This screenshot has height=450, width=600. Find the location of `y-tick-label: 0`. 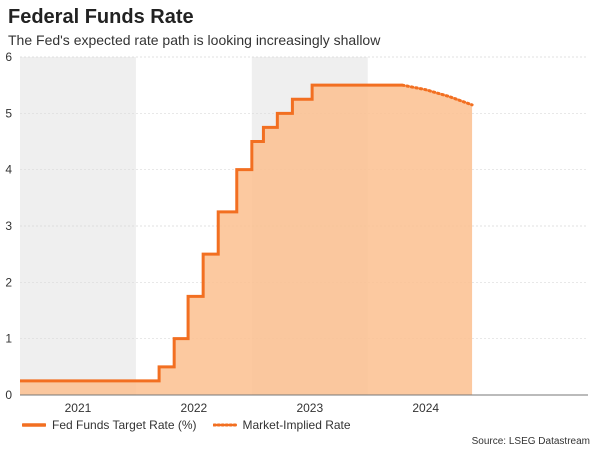

y-tick-label: 0 is located at coordinates (8, 395).